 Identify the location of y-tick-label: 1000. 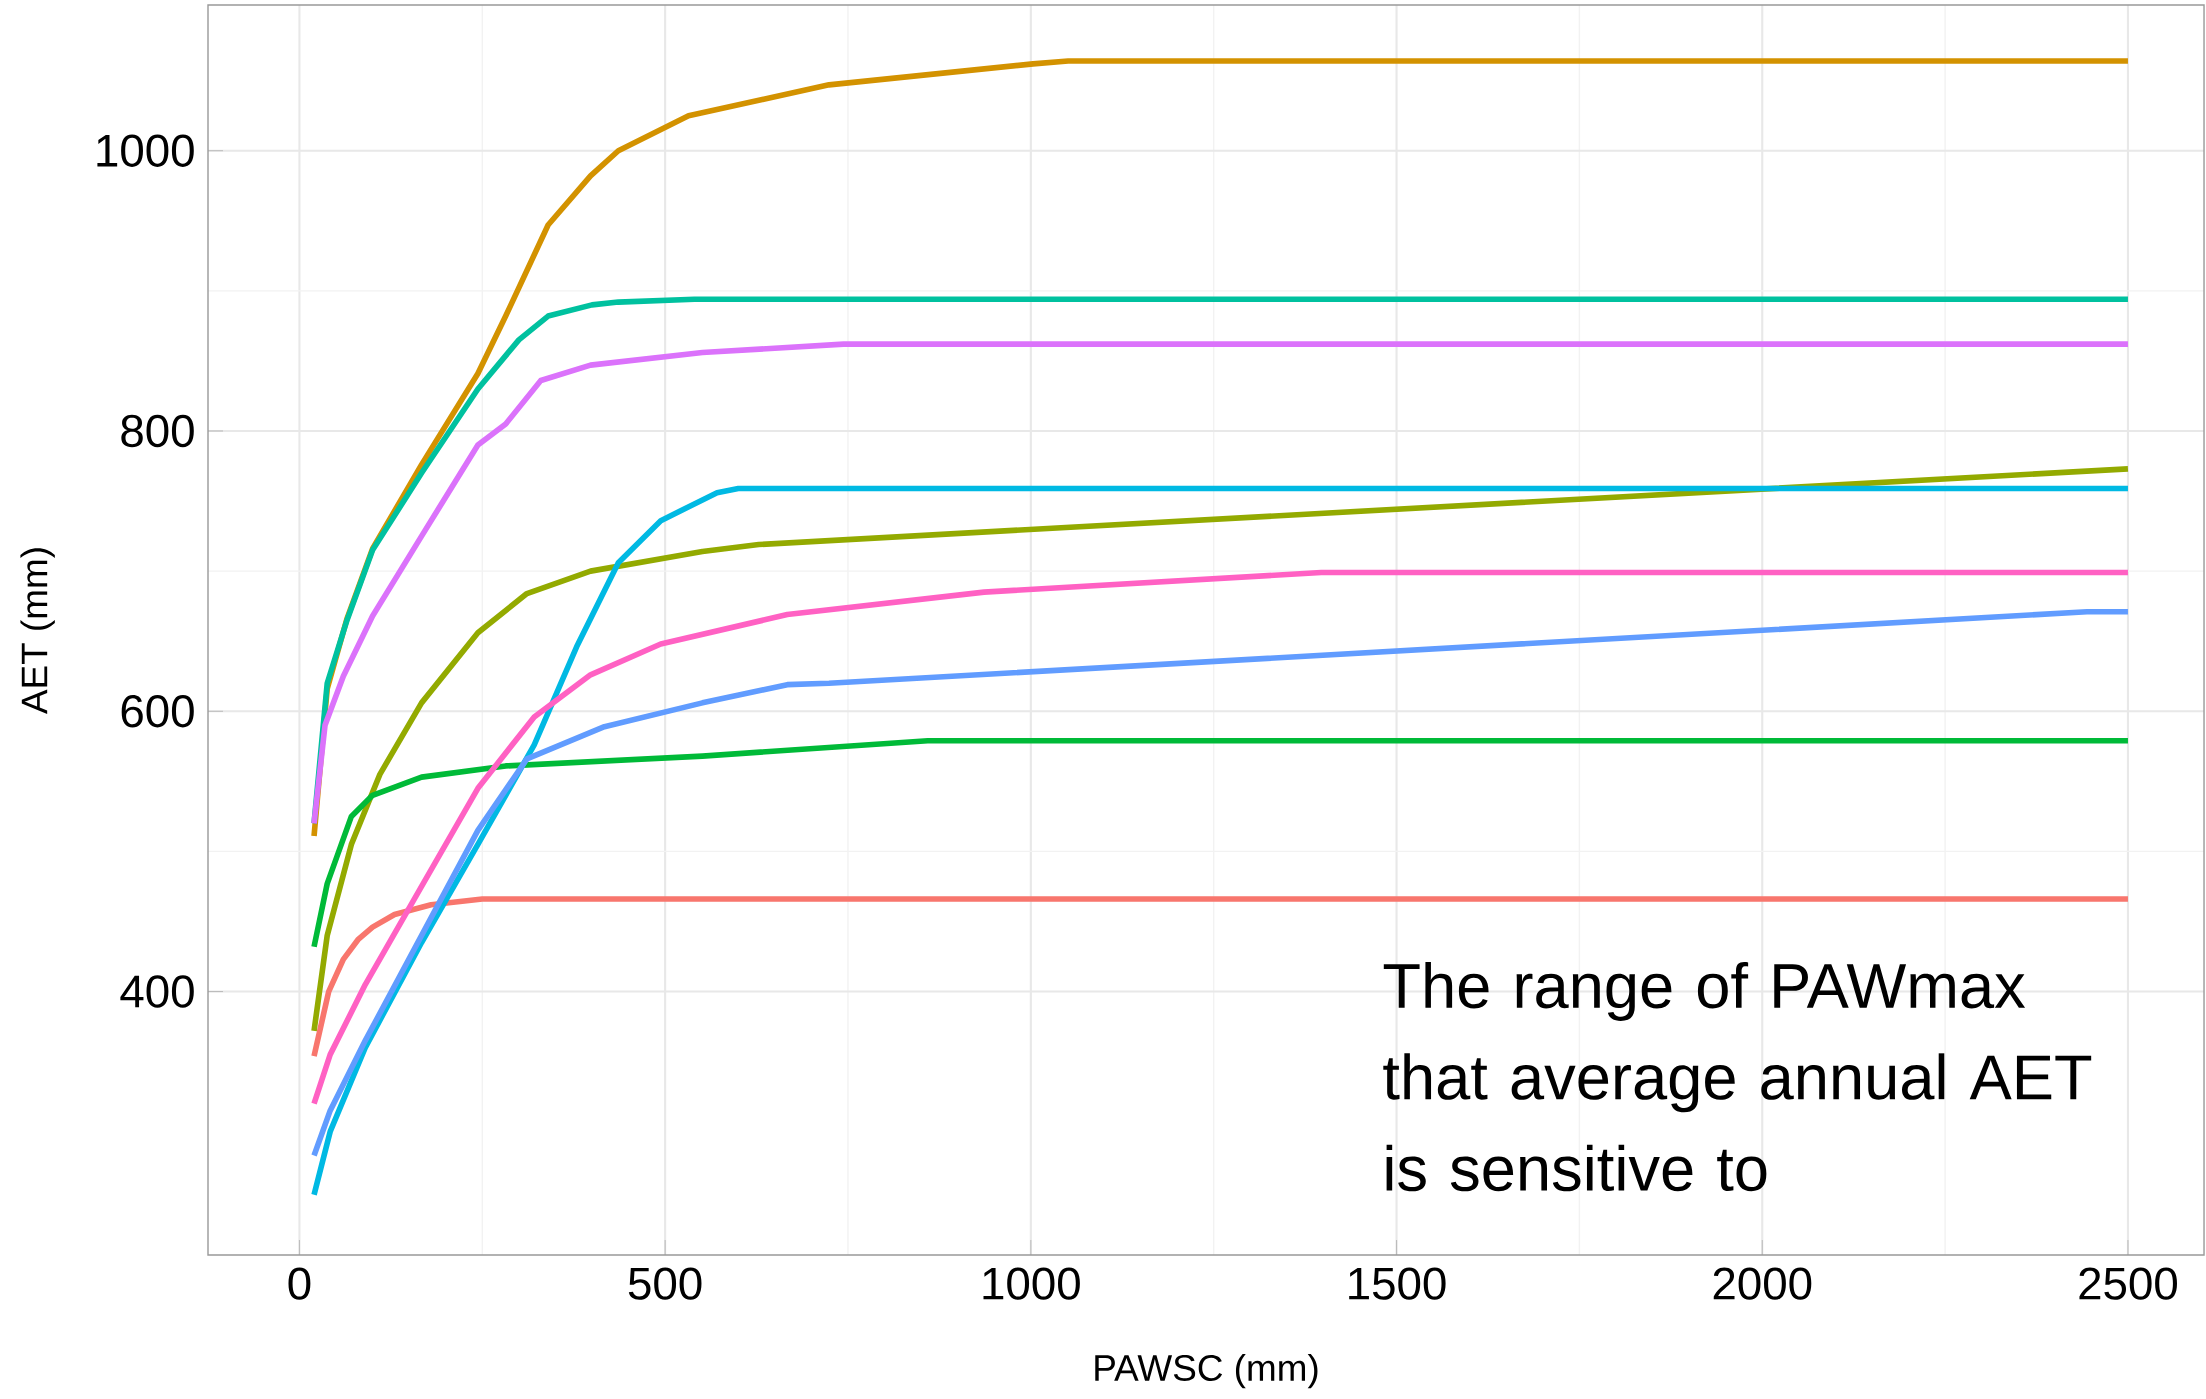
(145, 150).